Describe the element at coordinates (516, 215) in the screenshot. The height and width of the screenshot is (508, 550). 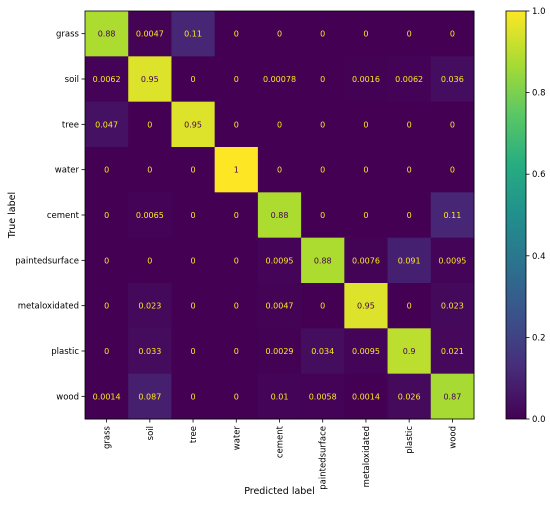
I see `colorbar` at that location.